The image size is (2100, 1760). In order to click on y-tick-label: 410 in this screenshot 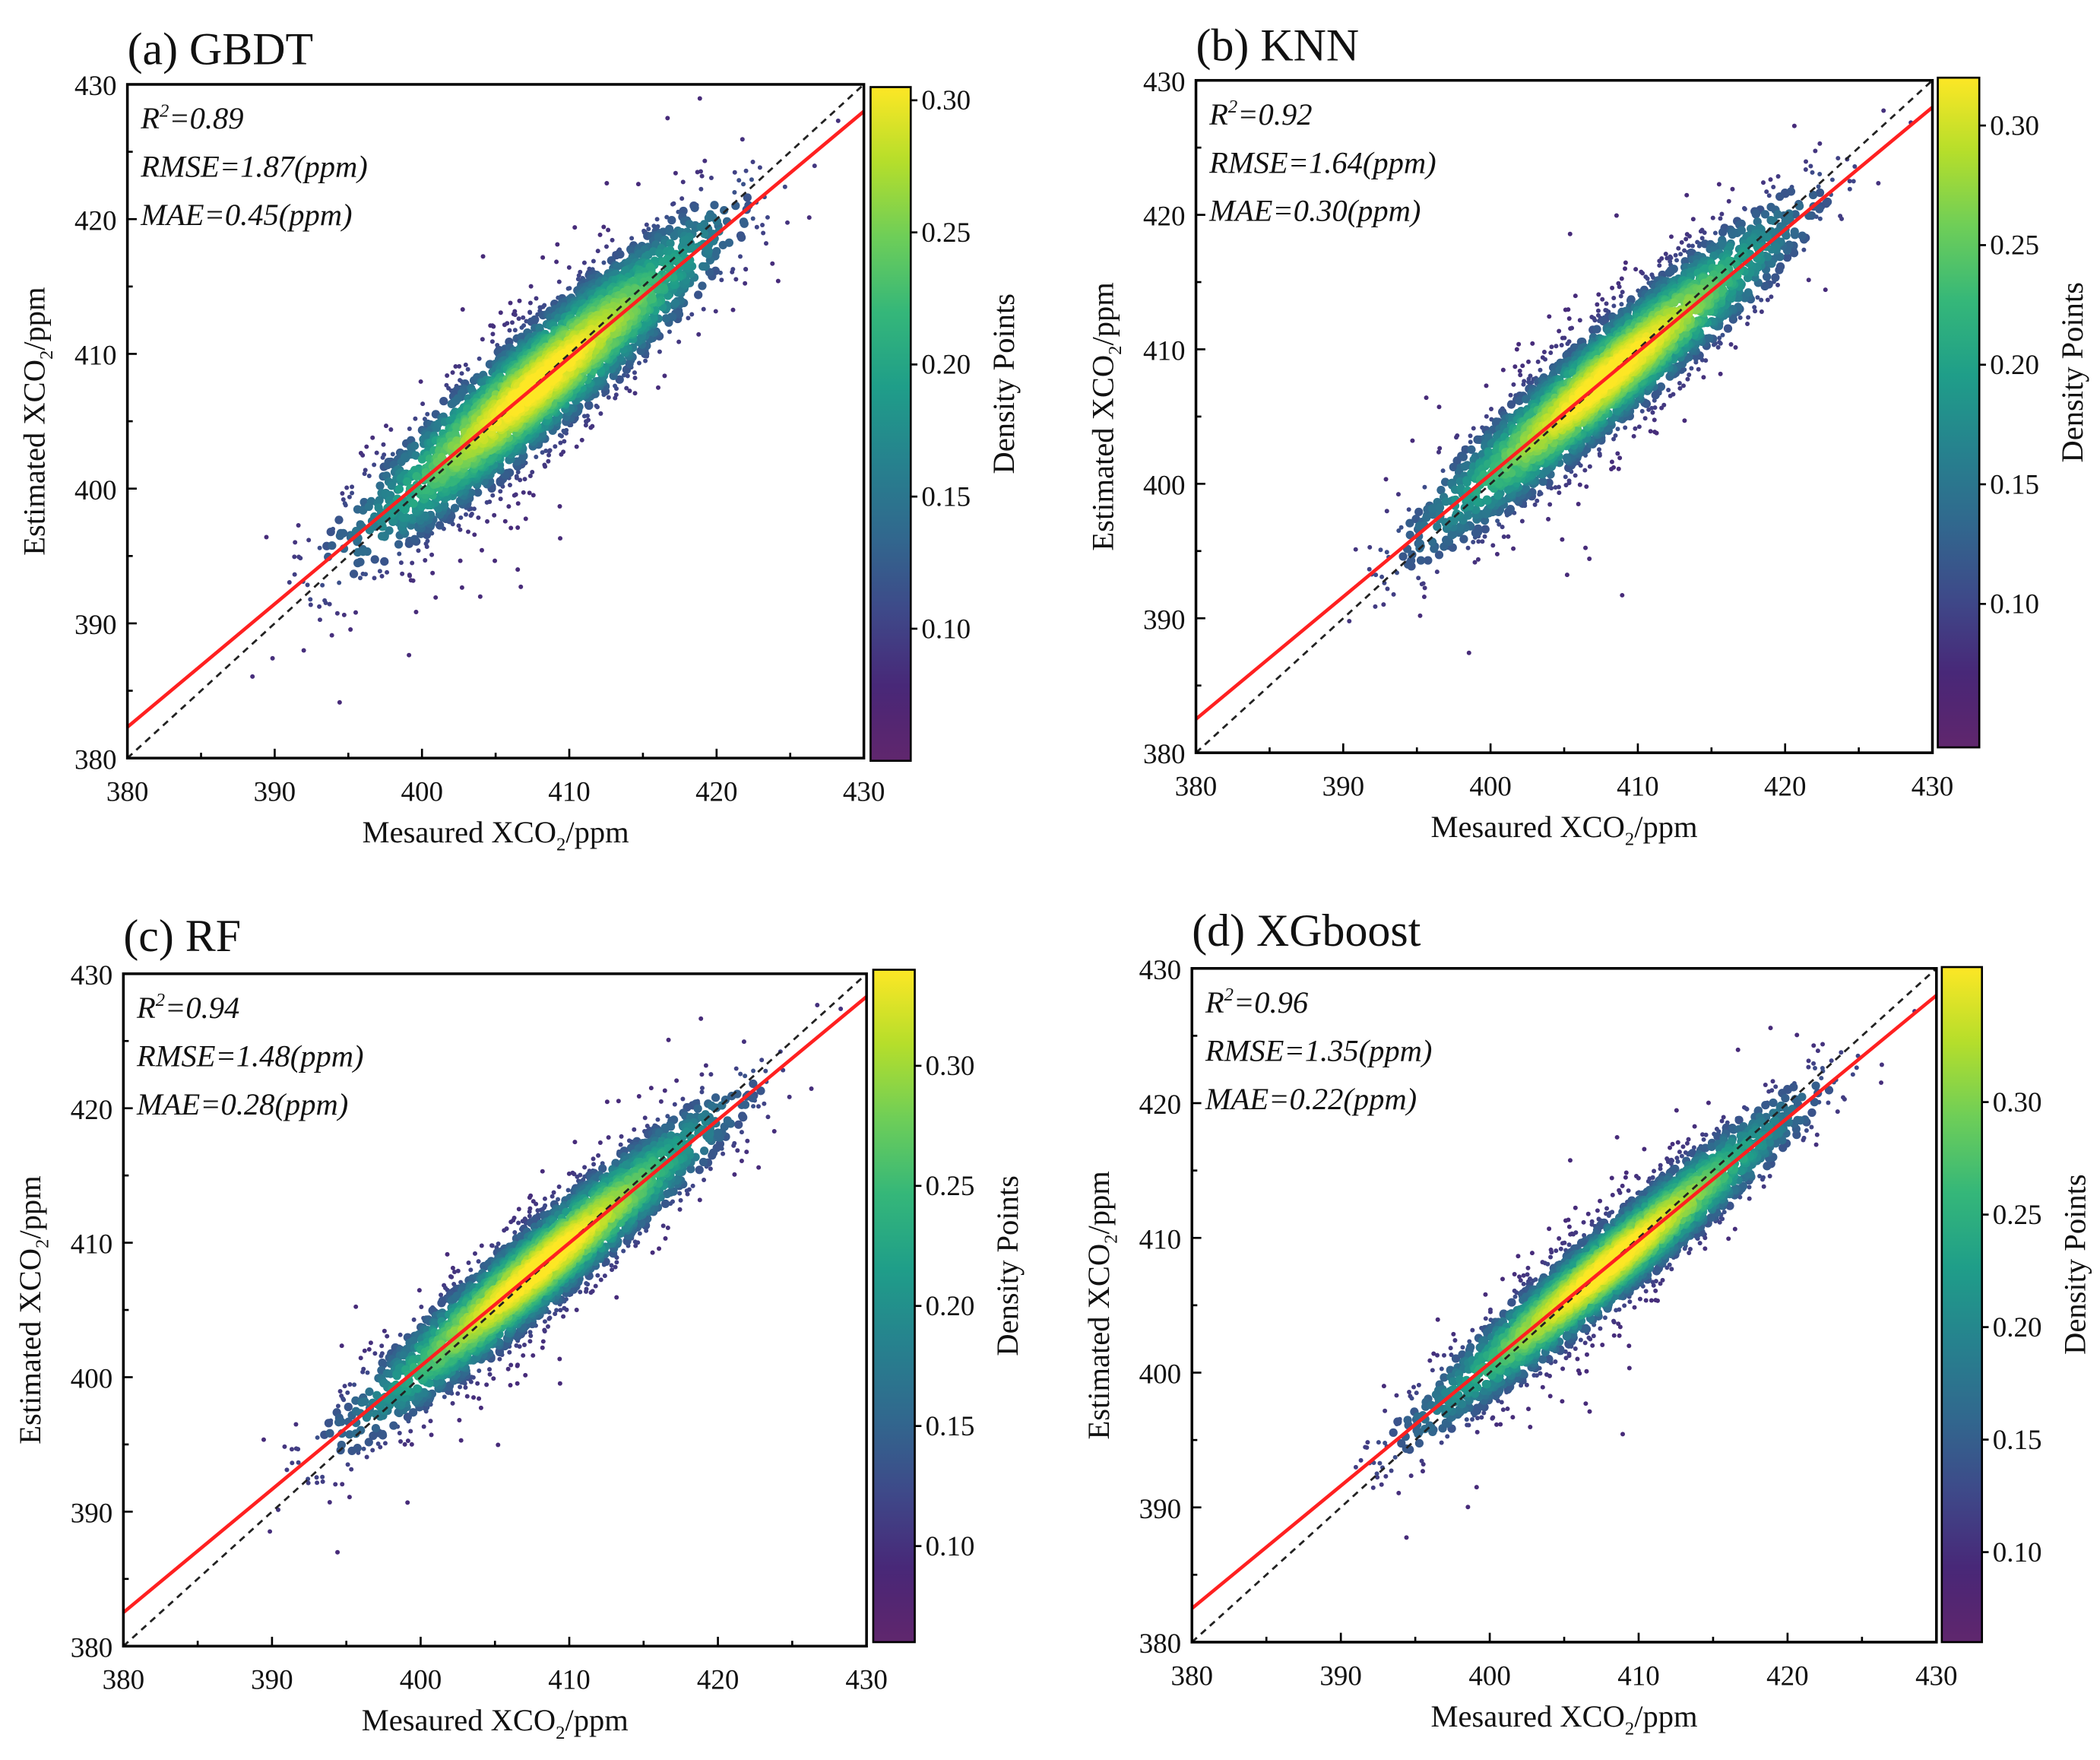, I will do `click(95, 357)`.